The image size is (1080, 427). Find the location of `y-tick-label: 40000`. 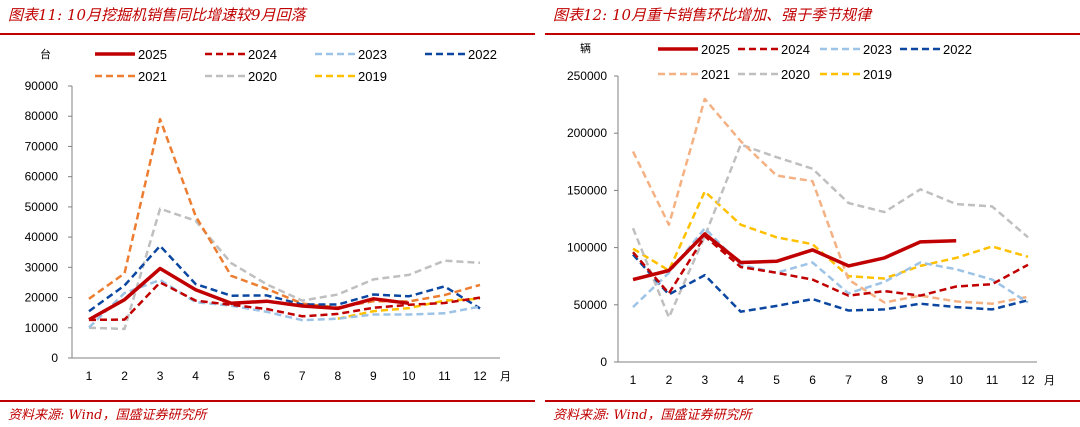

y-tick-label: 40000 is located at coordinates (42, 237).